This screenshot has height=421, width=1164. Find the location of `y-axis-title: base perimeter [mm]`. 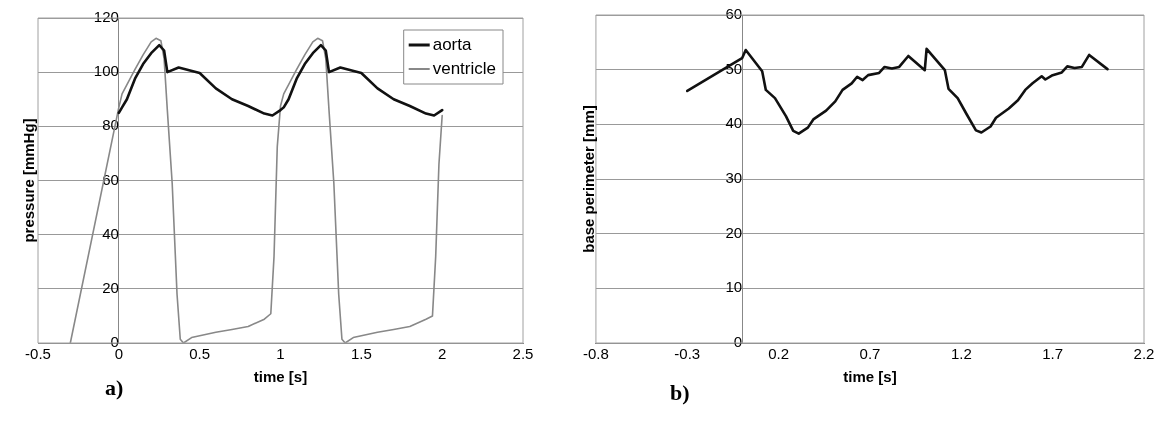

y-axis-title: base perimeter [mm] is located at coordinates (589, 179).